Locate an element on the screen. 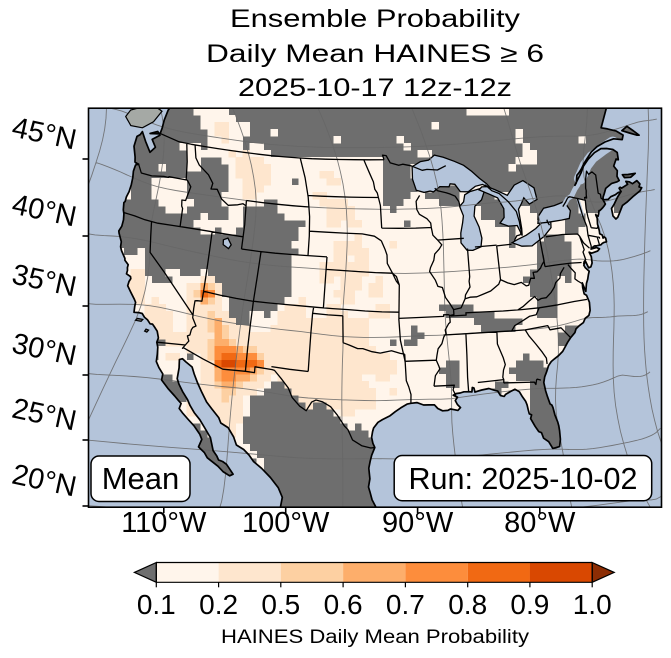 The width and height of the screenshot is (671, 658). svg-text: 0.9 is located at coordinates (529, 604).